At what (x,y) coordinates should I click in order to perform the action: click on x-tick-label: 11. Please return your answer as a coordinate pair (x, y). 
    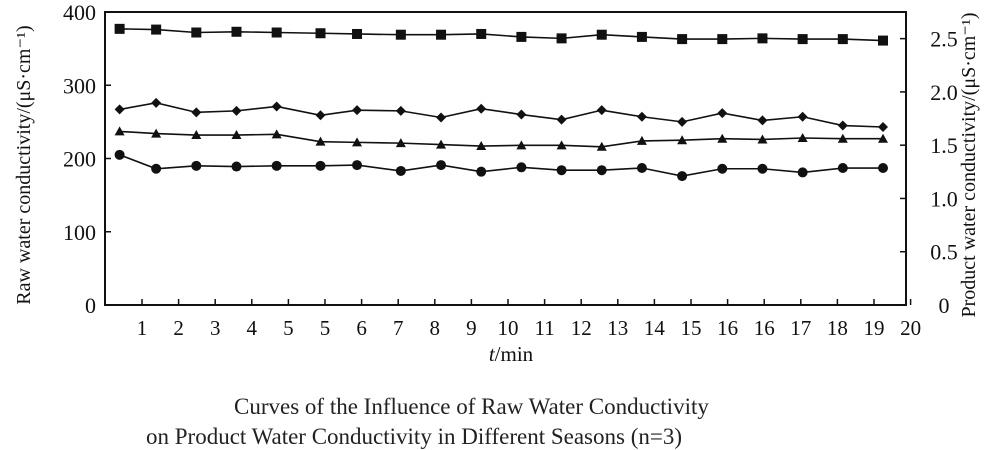
    Looking at the image, I should click on (544, 328).